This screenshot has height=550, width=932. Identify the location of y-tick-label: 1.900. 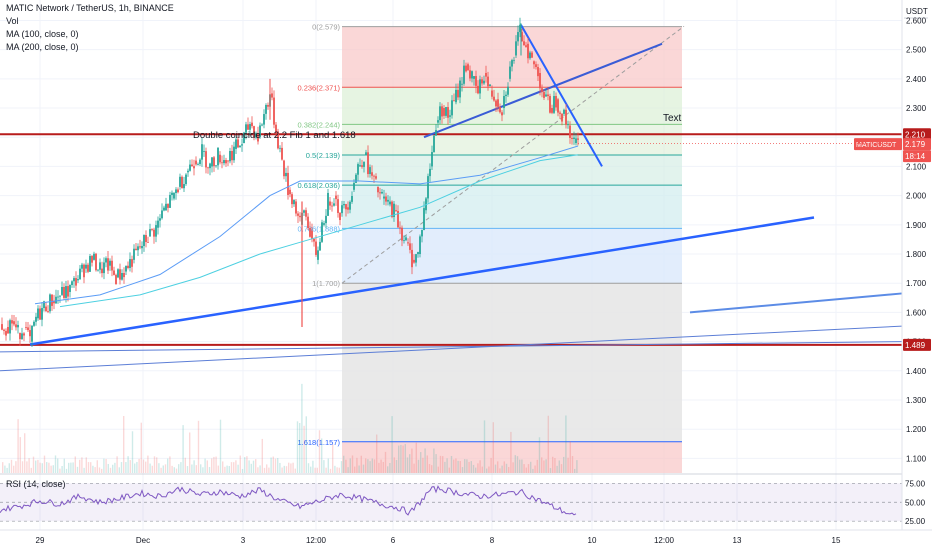
(916, 225).